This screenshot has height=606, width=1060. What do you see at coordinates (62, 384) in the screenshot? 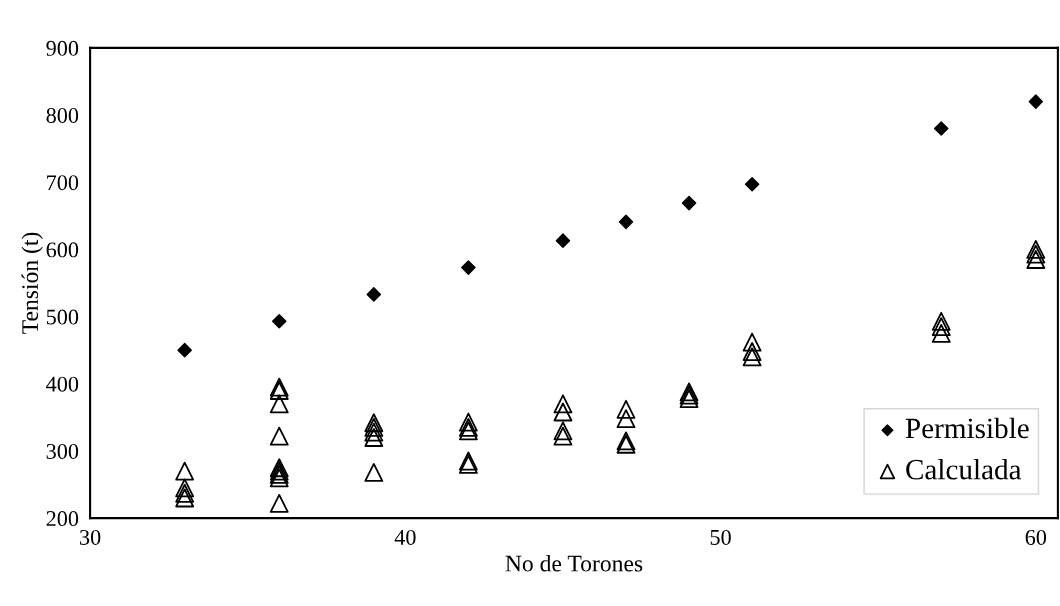
I see `y-tick-label: 400` at bounding box center [62, 384].